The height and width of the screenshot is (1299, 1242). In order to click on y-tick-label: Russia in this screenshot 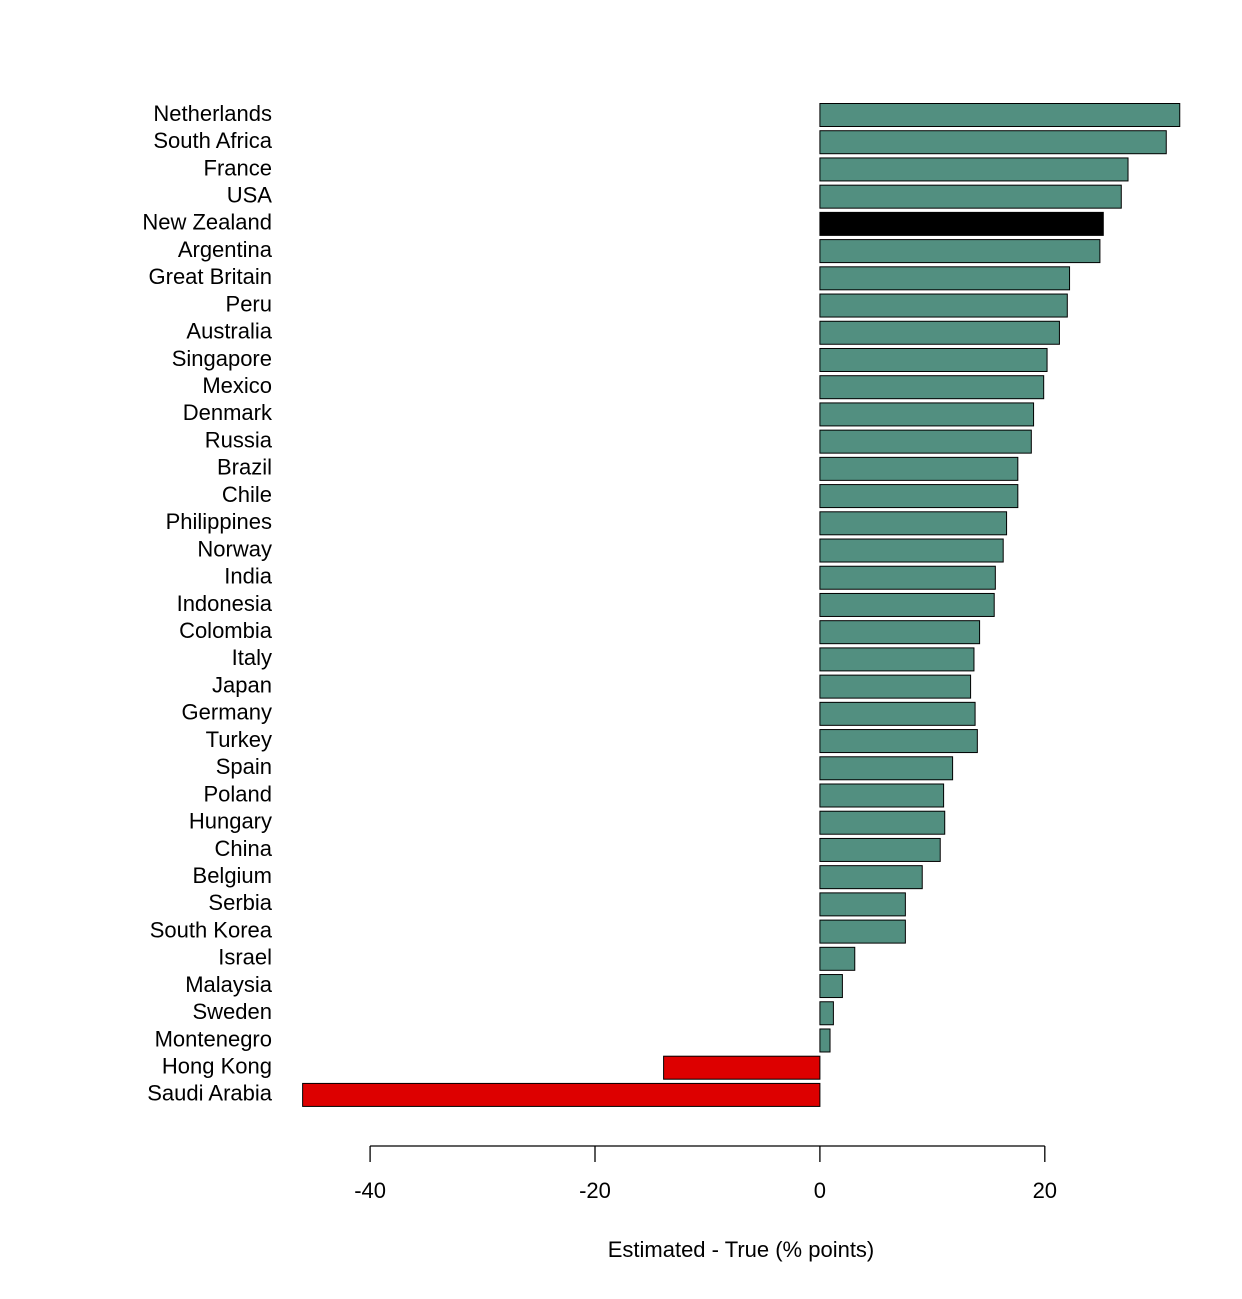, I will do `click(239, 439)`.